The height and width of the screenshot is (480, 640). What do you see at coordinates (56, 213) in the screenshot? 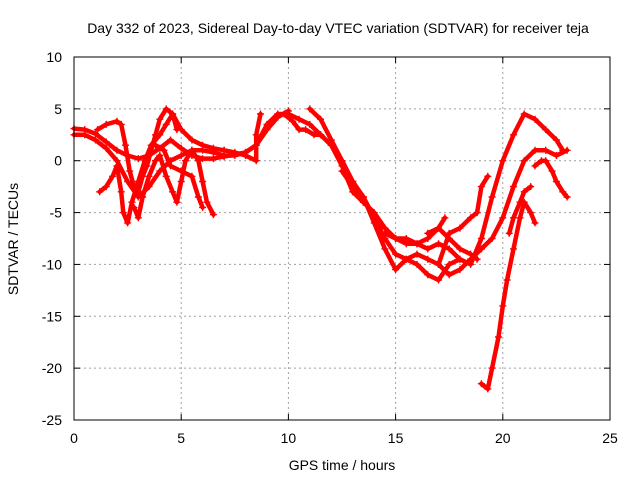
I see `y-tick-label: -5` at bounding box center [56, 213].